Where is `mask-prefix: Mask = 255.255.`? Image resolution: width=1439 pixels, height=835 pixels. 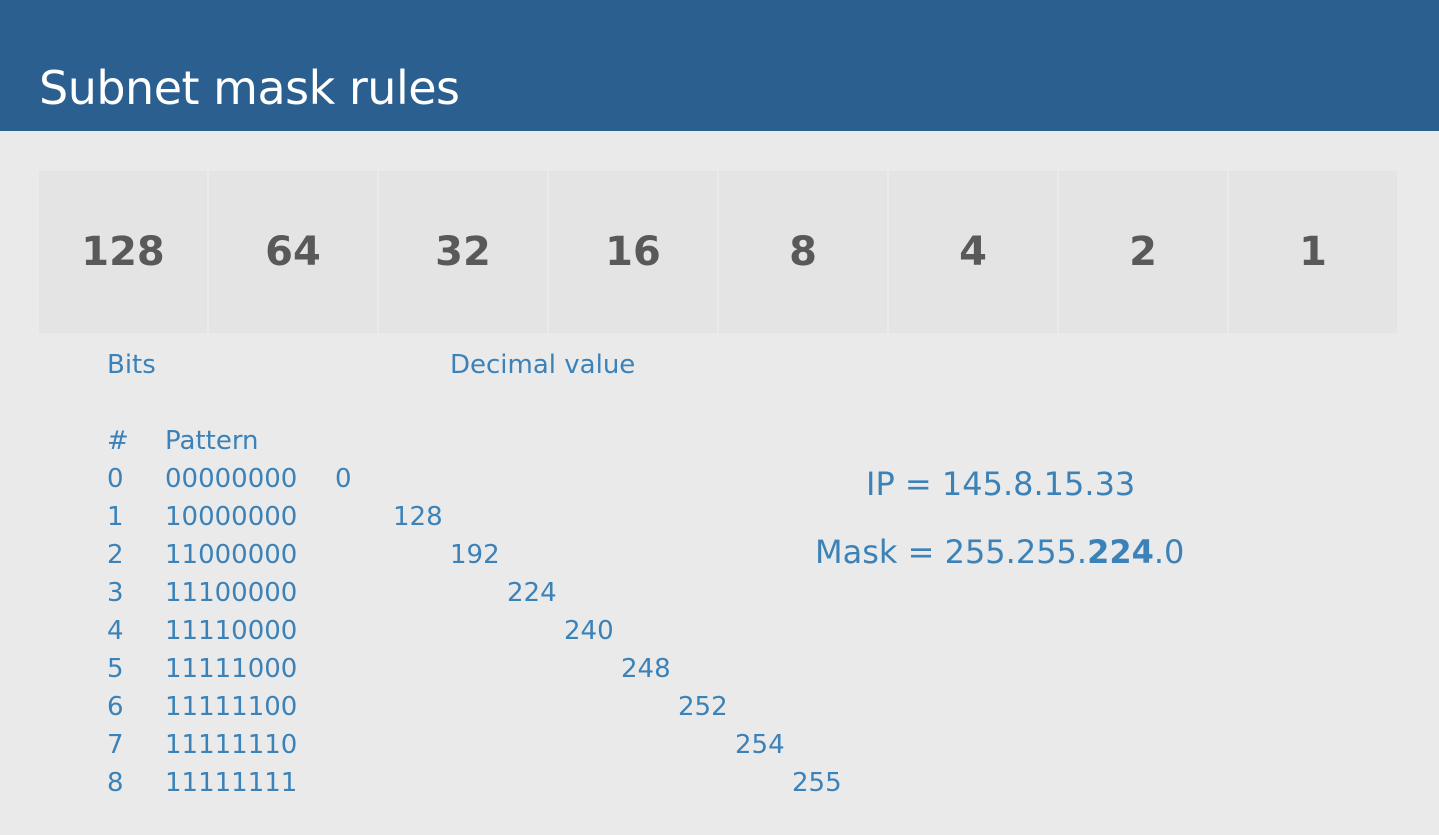 mask-prefix: Mask = 255.255. is located at coordinates (951, 552).